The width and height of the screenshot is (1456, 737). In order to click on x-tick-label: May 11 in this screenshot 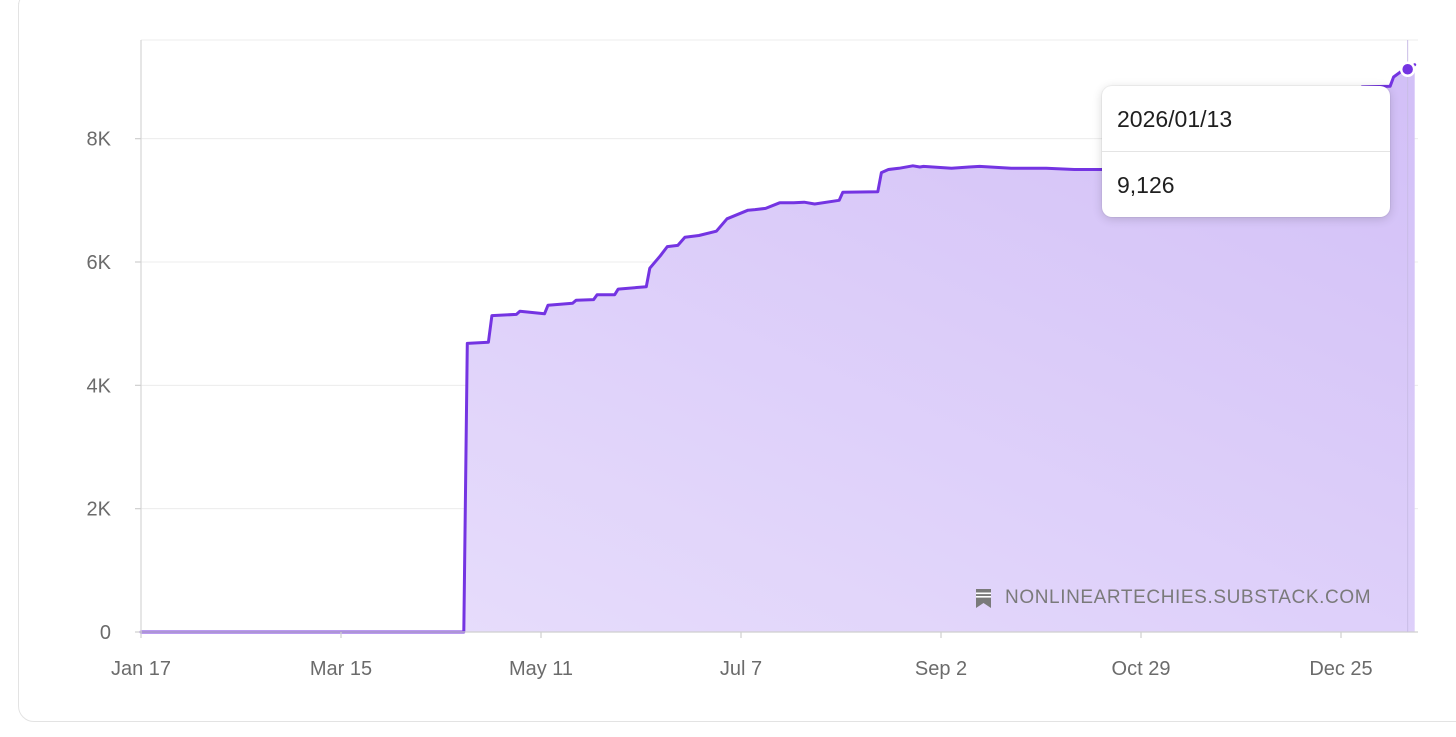, I will do `click(541, 669)`.